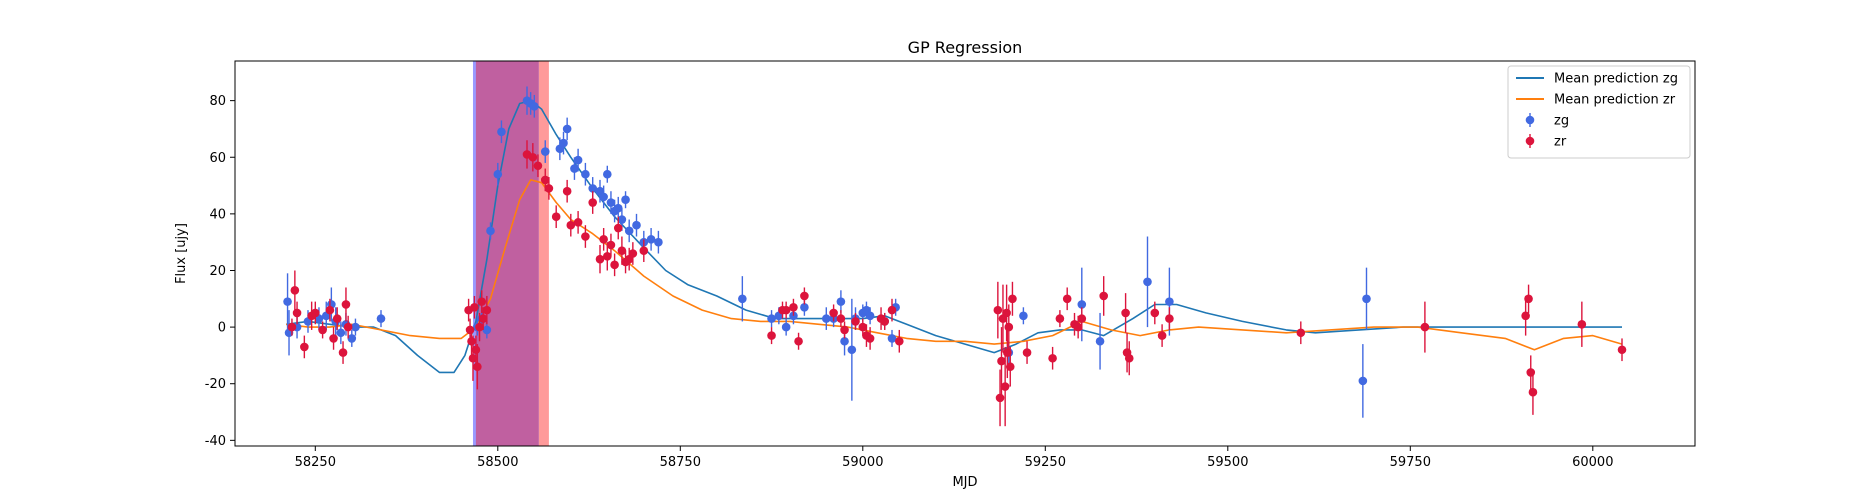  What do you see at coordinates (222, 328) in the screenshot?
I see `y-tick-label: 0` at bounding box center [222, 328].